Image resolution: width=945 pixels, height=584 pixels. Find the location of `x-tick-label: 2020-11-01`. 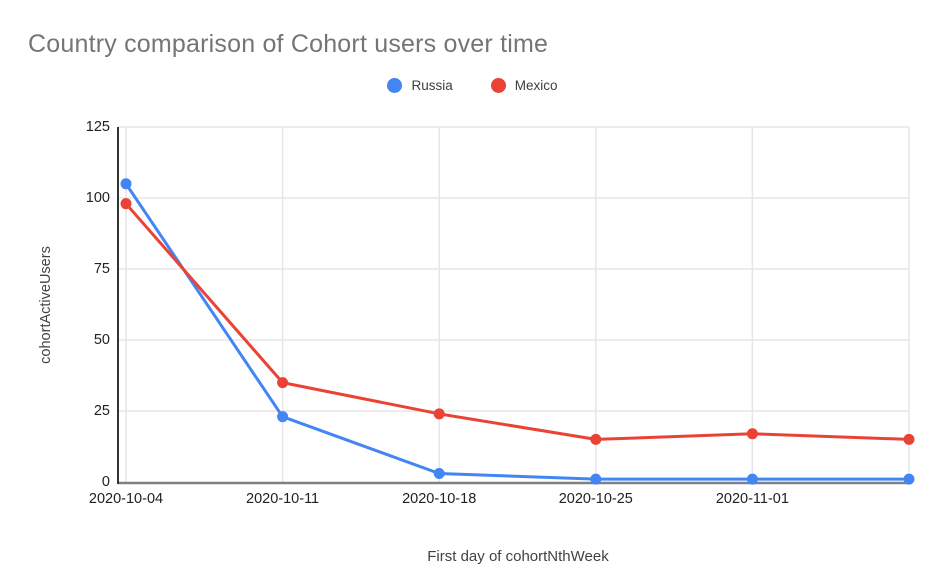

x-tick-label: 2020-11-01 is located at coordinates (752, 499).